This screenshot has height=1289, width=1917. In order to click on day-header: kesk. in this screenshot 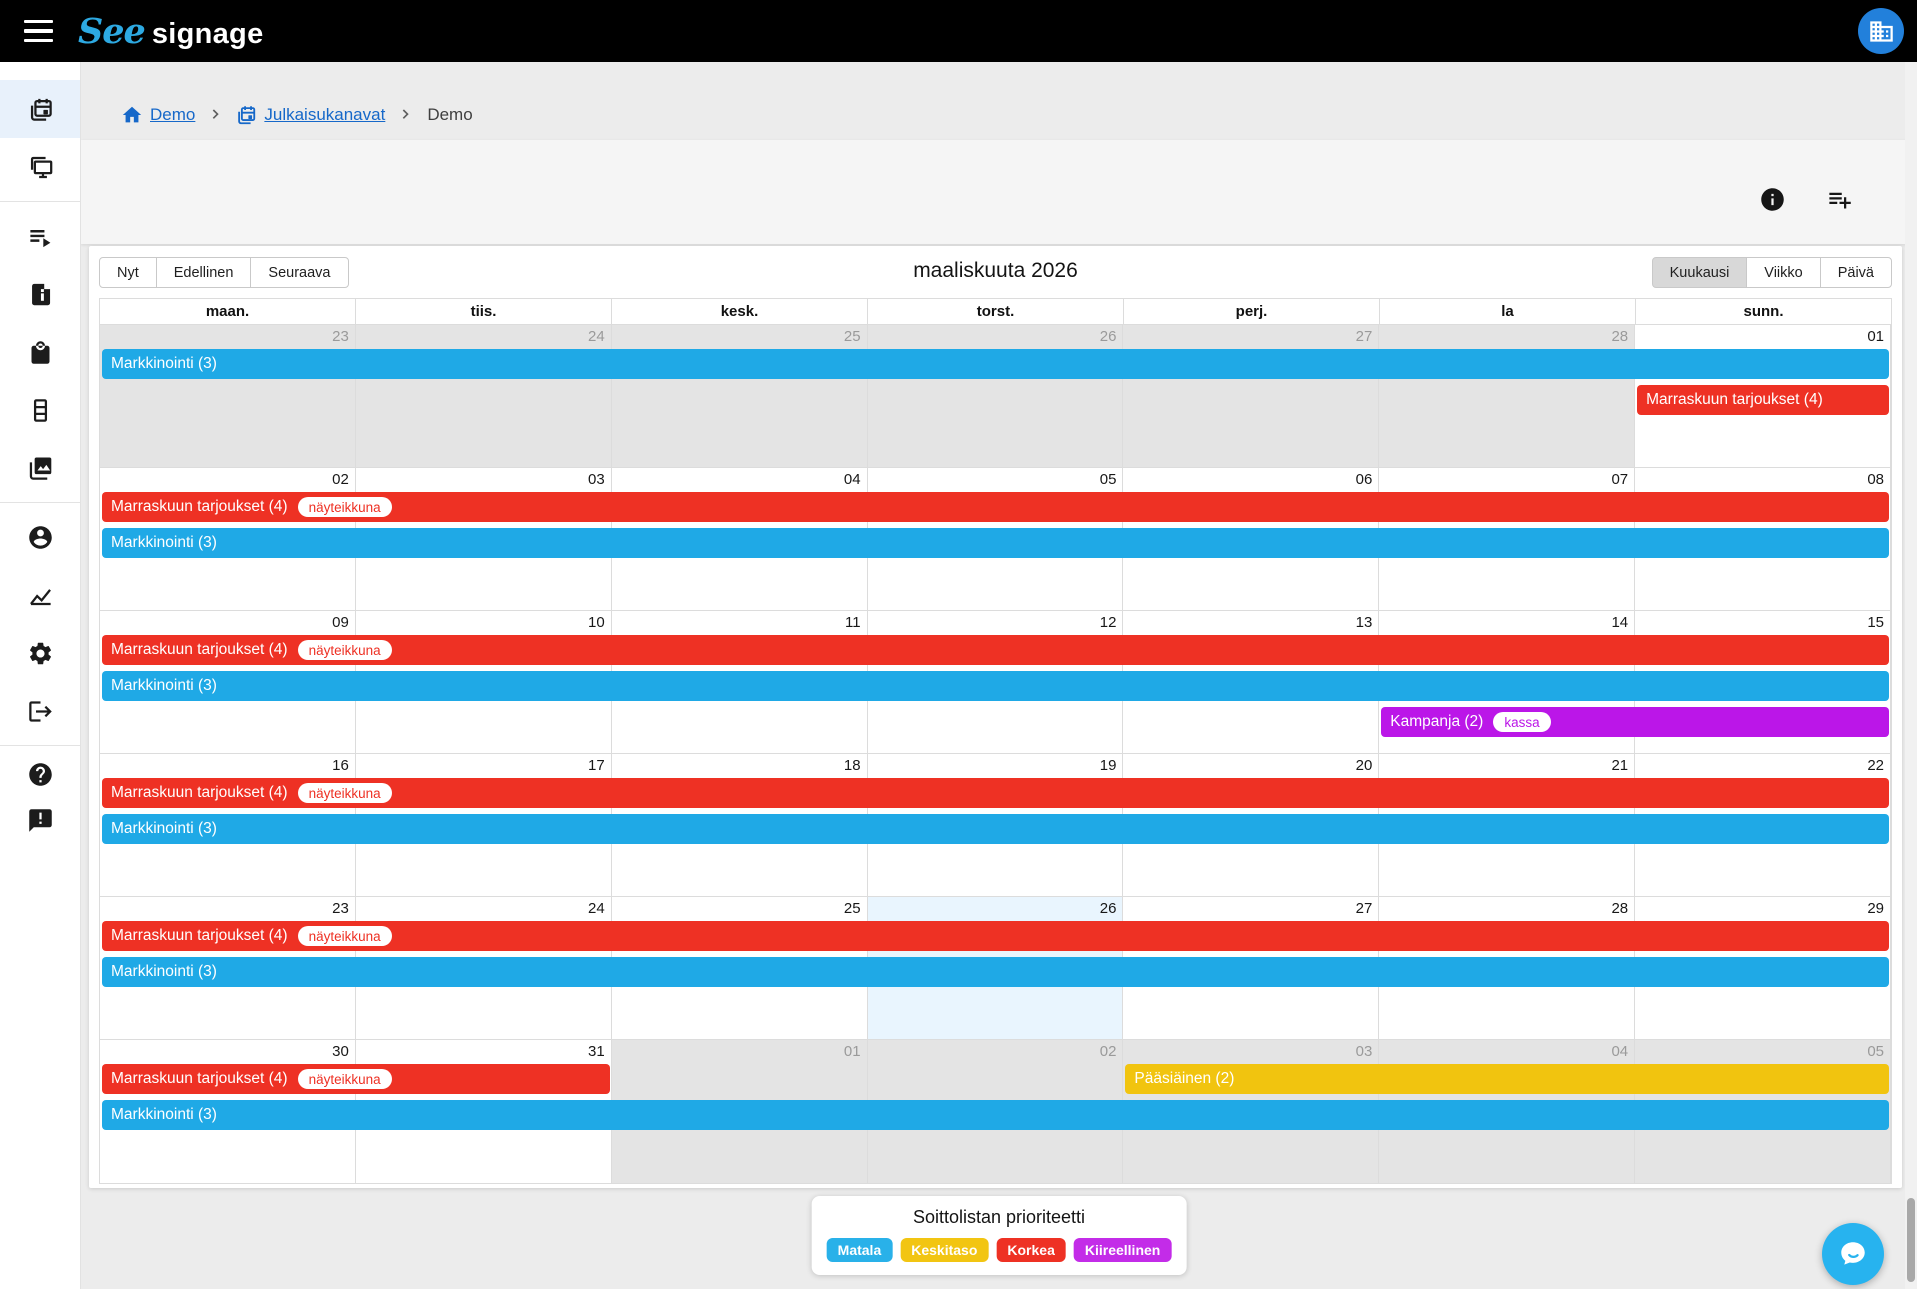, I will do `click(740, 311)`.